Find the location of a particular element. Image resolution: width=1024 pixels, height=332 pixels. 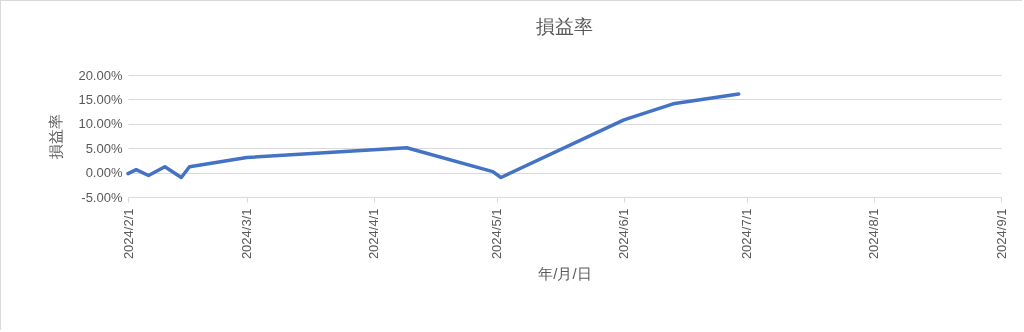

x-tick-label: 2024/7/1 is located at coordinates (747, 234).